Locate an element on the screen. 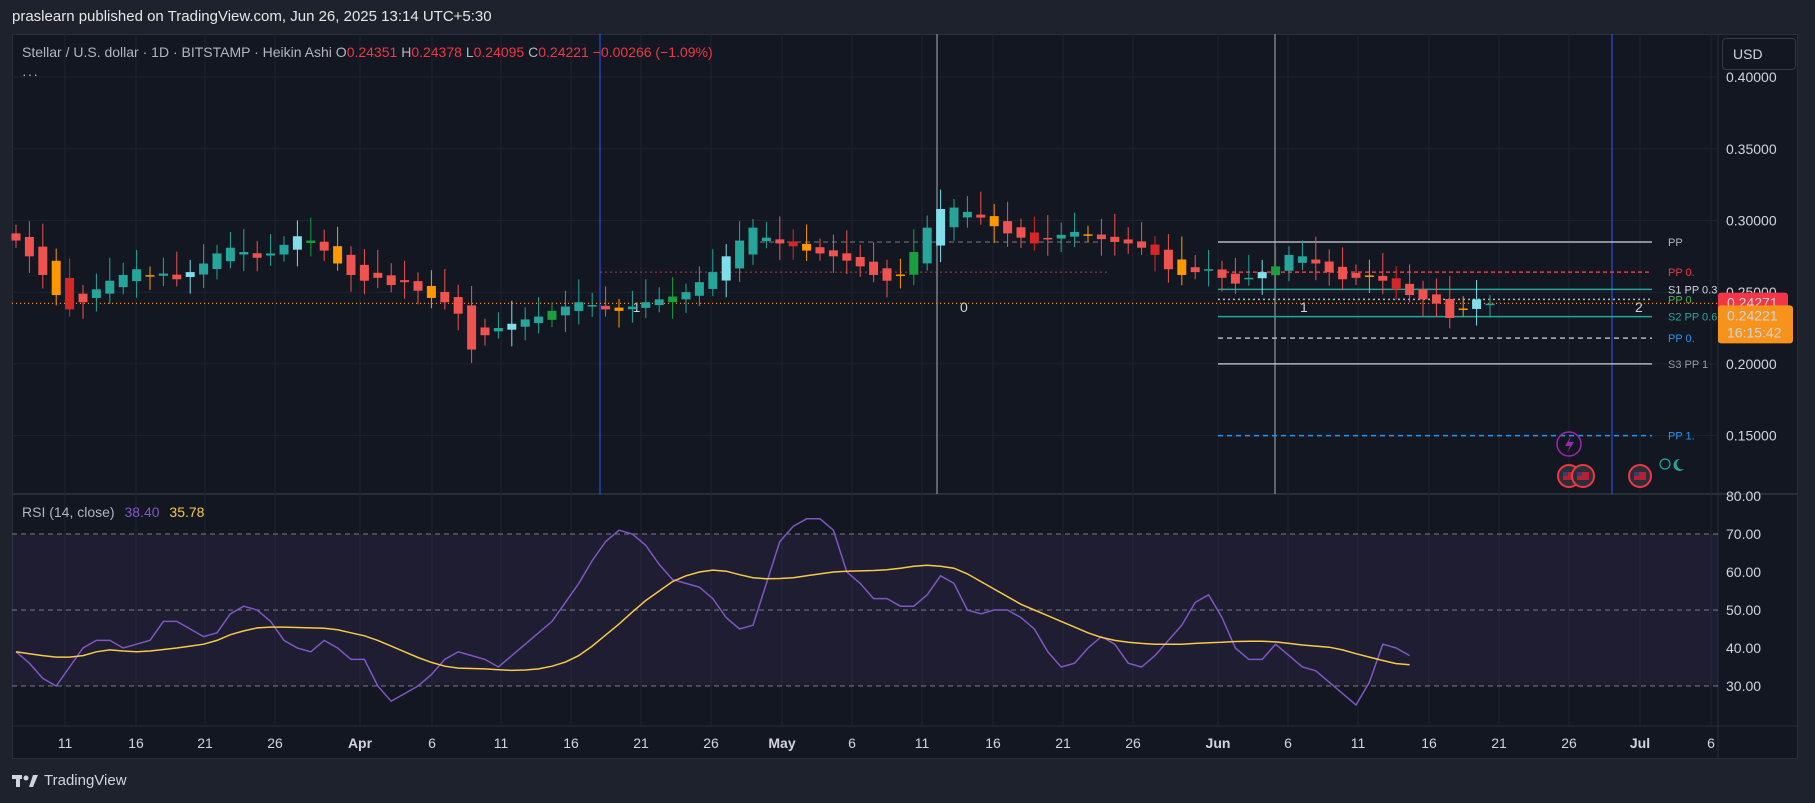 This screenshot has width=1815, height=803. lightning-icon is located at coordinates (1569, 444).